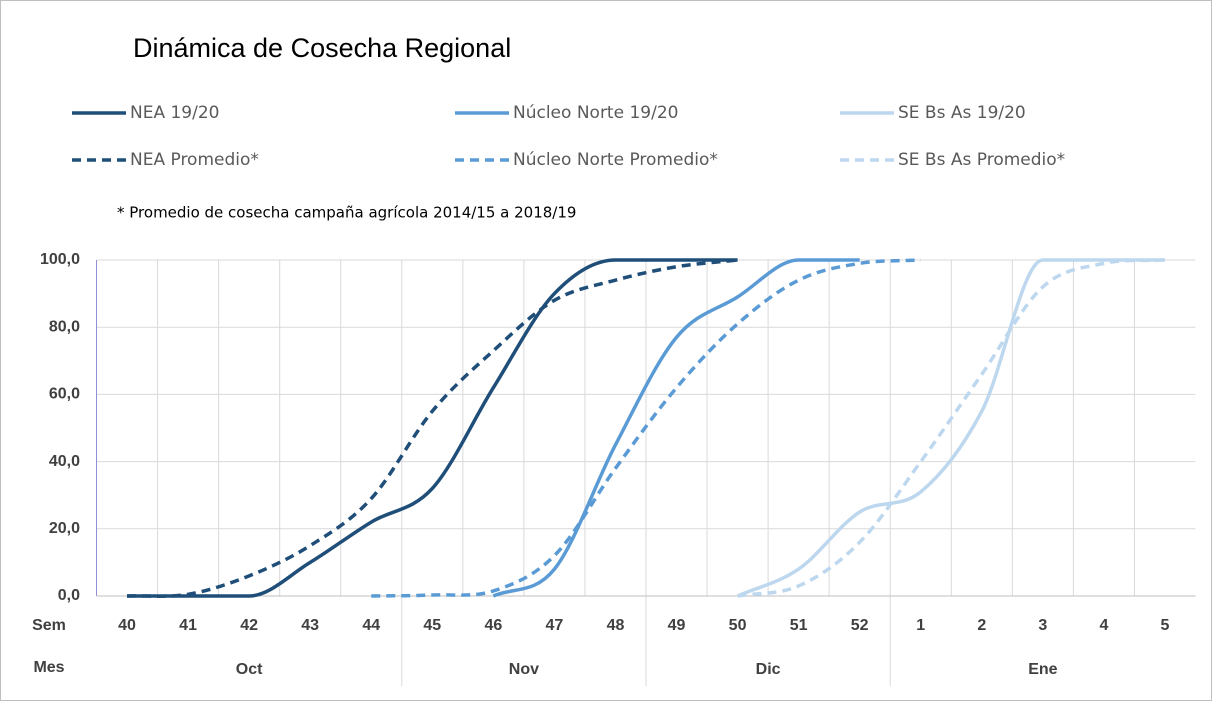  I want to click on month-label: Ene, so click(1042, 669).